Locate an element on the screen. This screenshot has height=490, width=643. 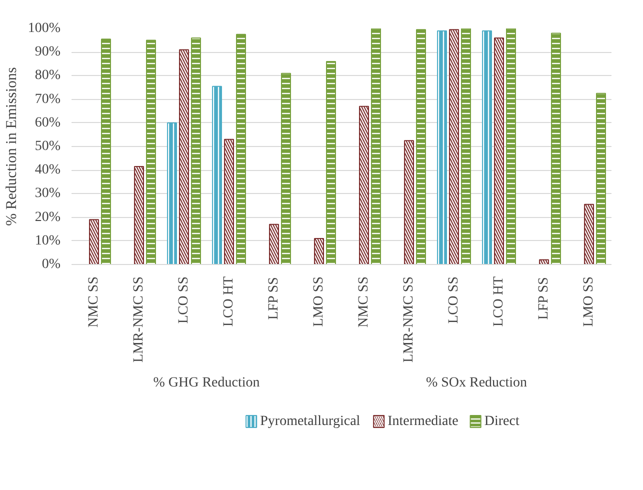
text: % SOx Reduction is located at coordinates (477, 383).